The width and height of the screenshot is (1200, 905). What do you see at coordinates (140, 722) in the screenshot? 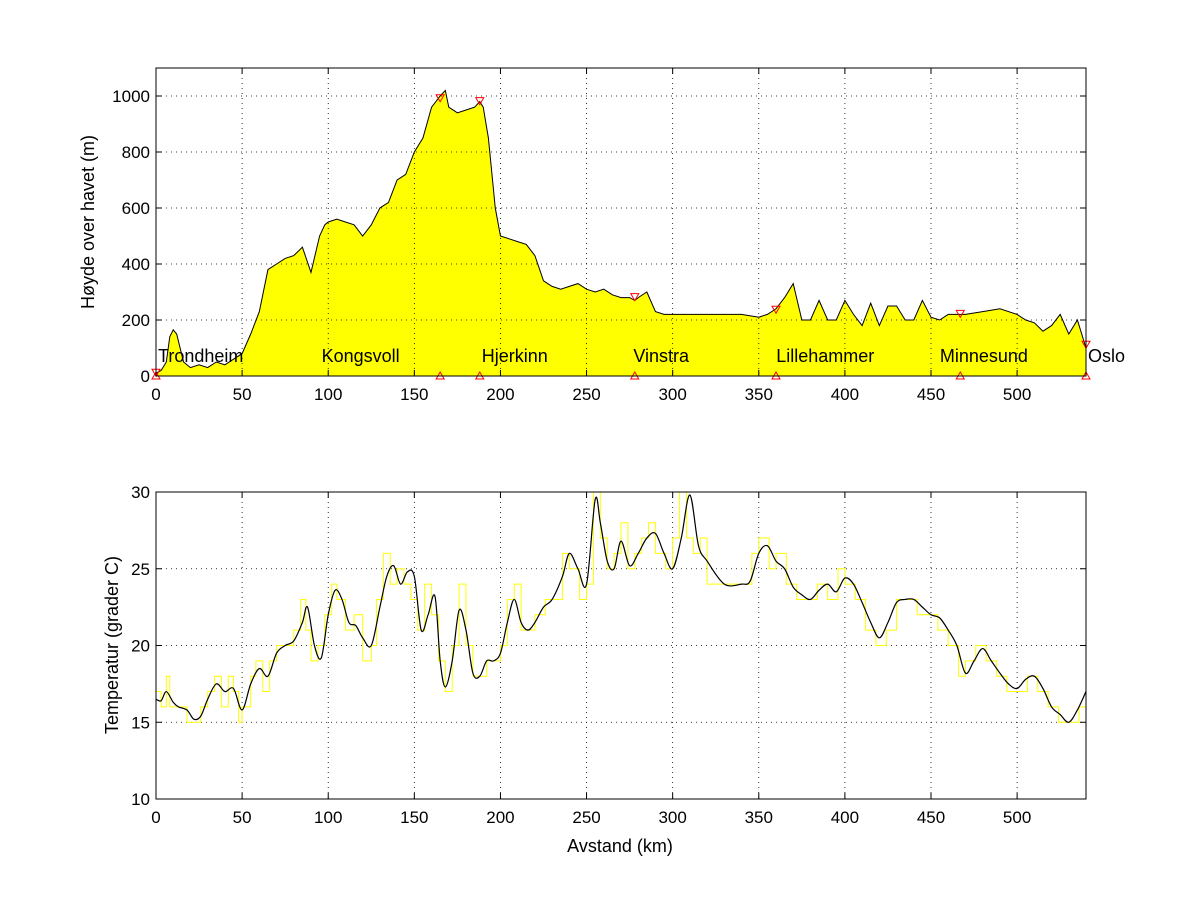
I see `temp-ytick-label: 15` at bounding box center [140, 722].